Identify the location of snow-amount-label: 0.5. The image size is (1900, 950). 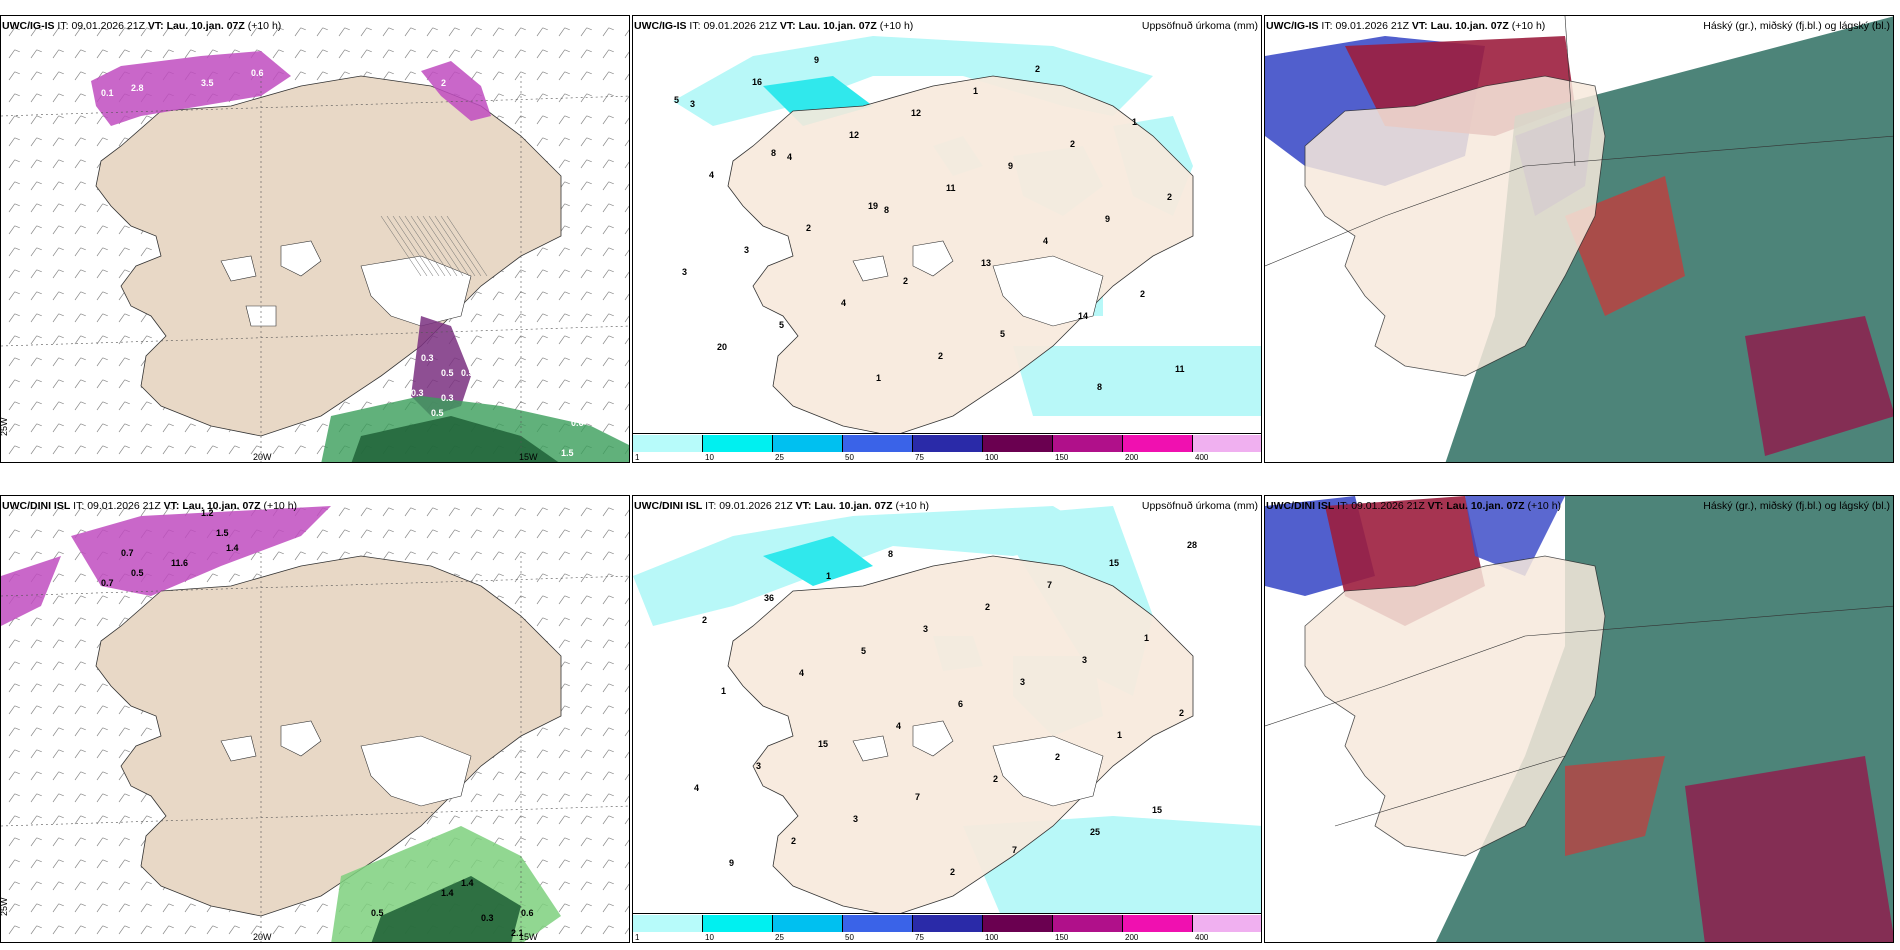
(467, 373).